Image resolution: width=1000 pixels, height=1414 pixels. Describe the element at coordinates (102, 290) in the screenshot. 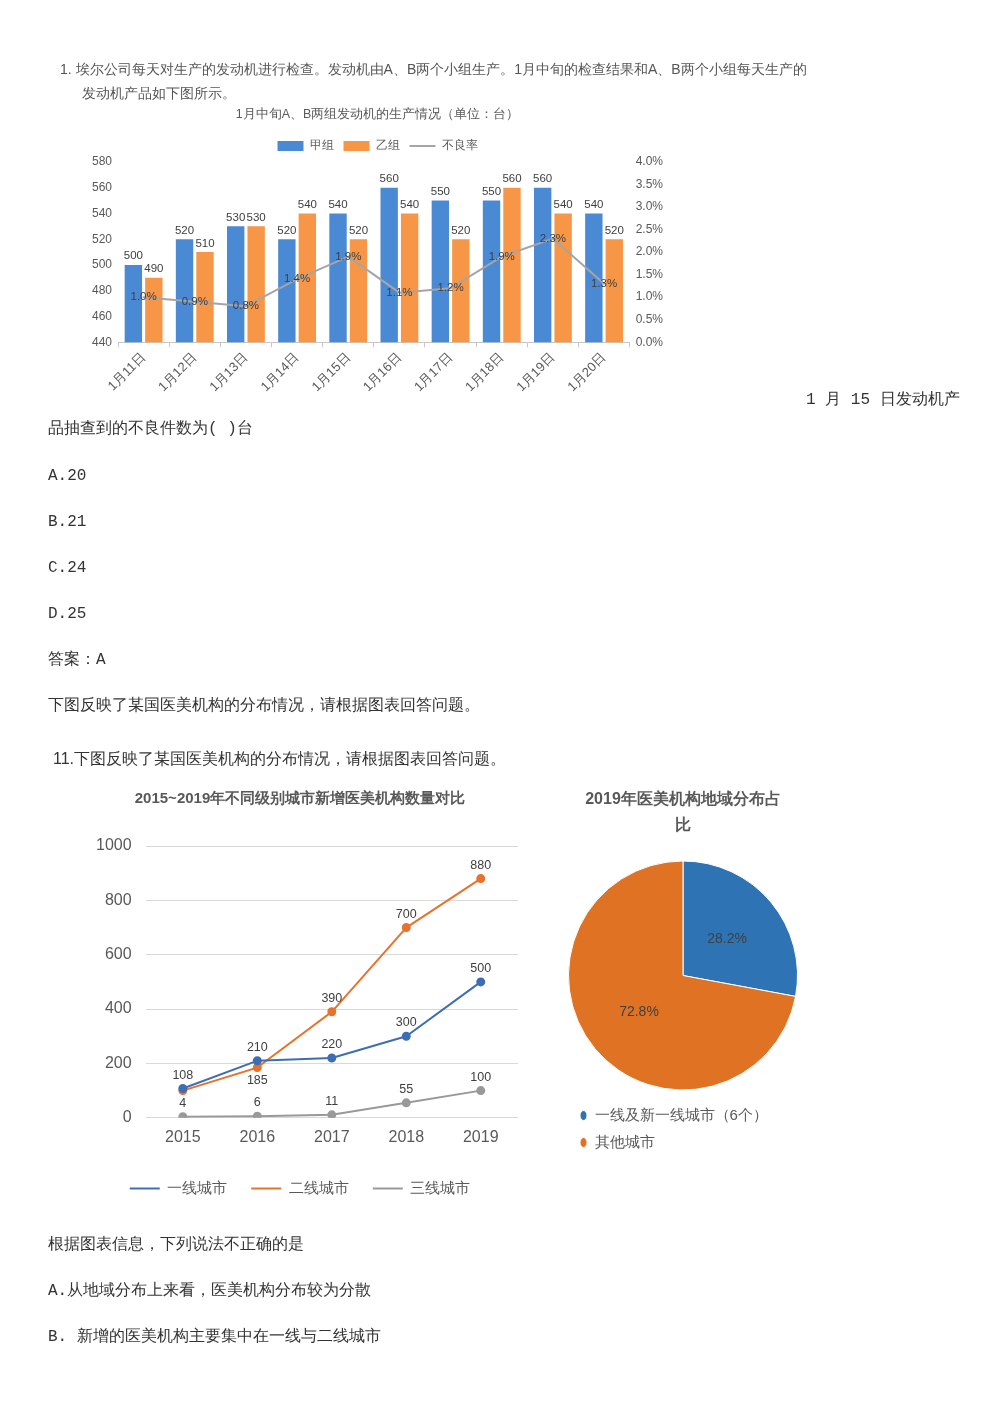

I see `y-tick-label: 480` at that location.